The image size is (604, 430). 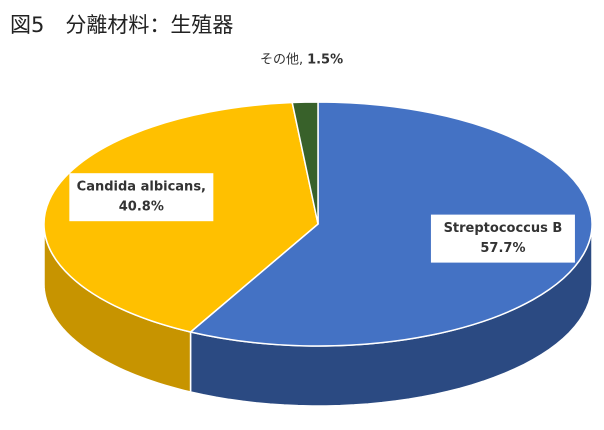 I want to click on data-label-category: その他,, so click(x=281, y=60).